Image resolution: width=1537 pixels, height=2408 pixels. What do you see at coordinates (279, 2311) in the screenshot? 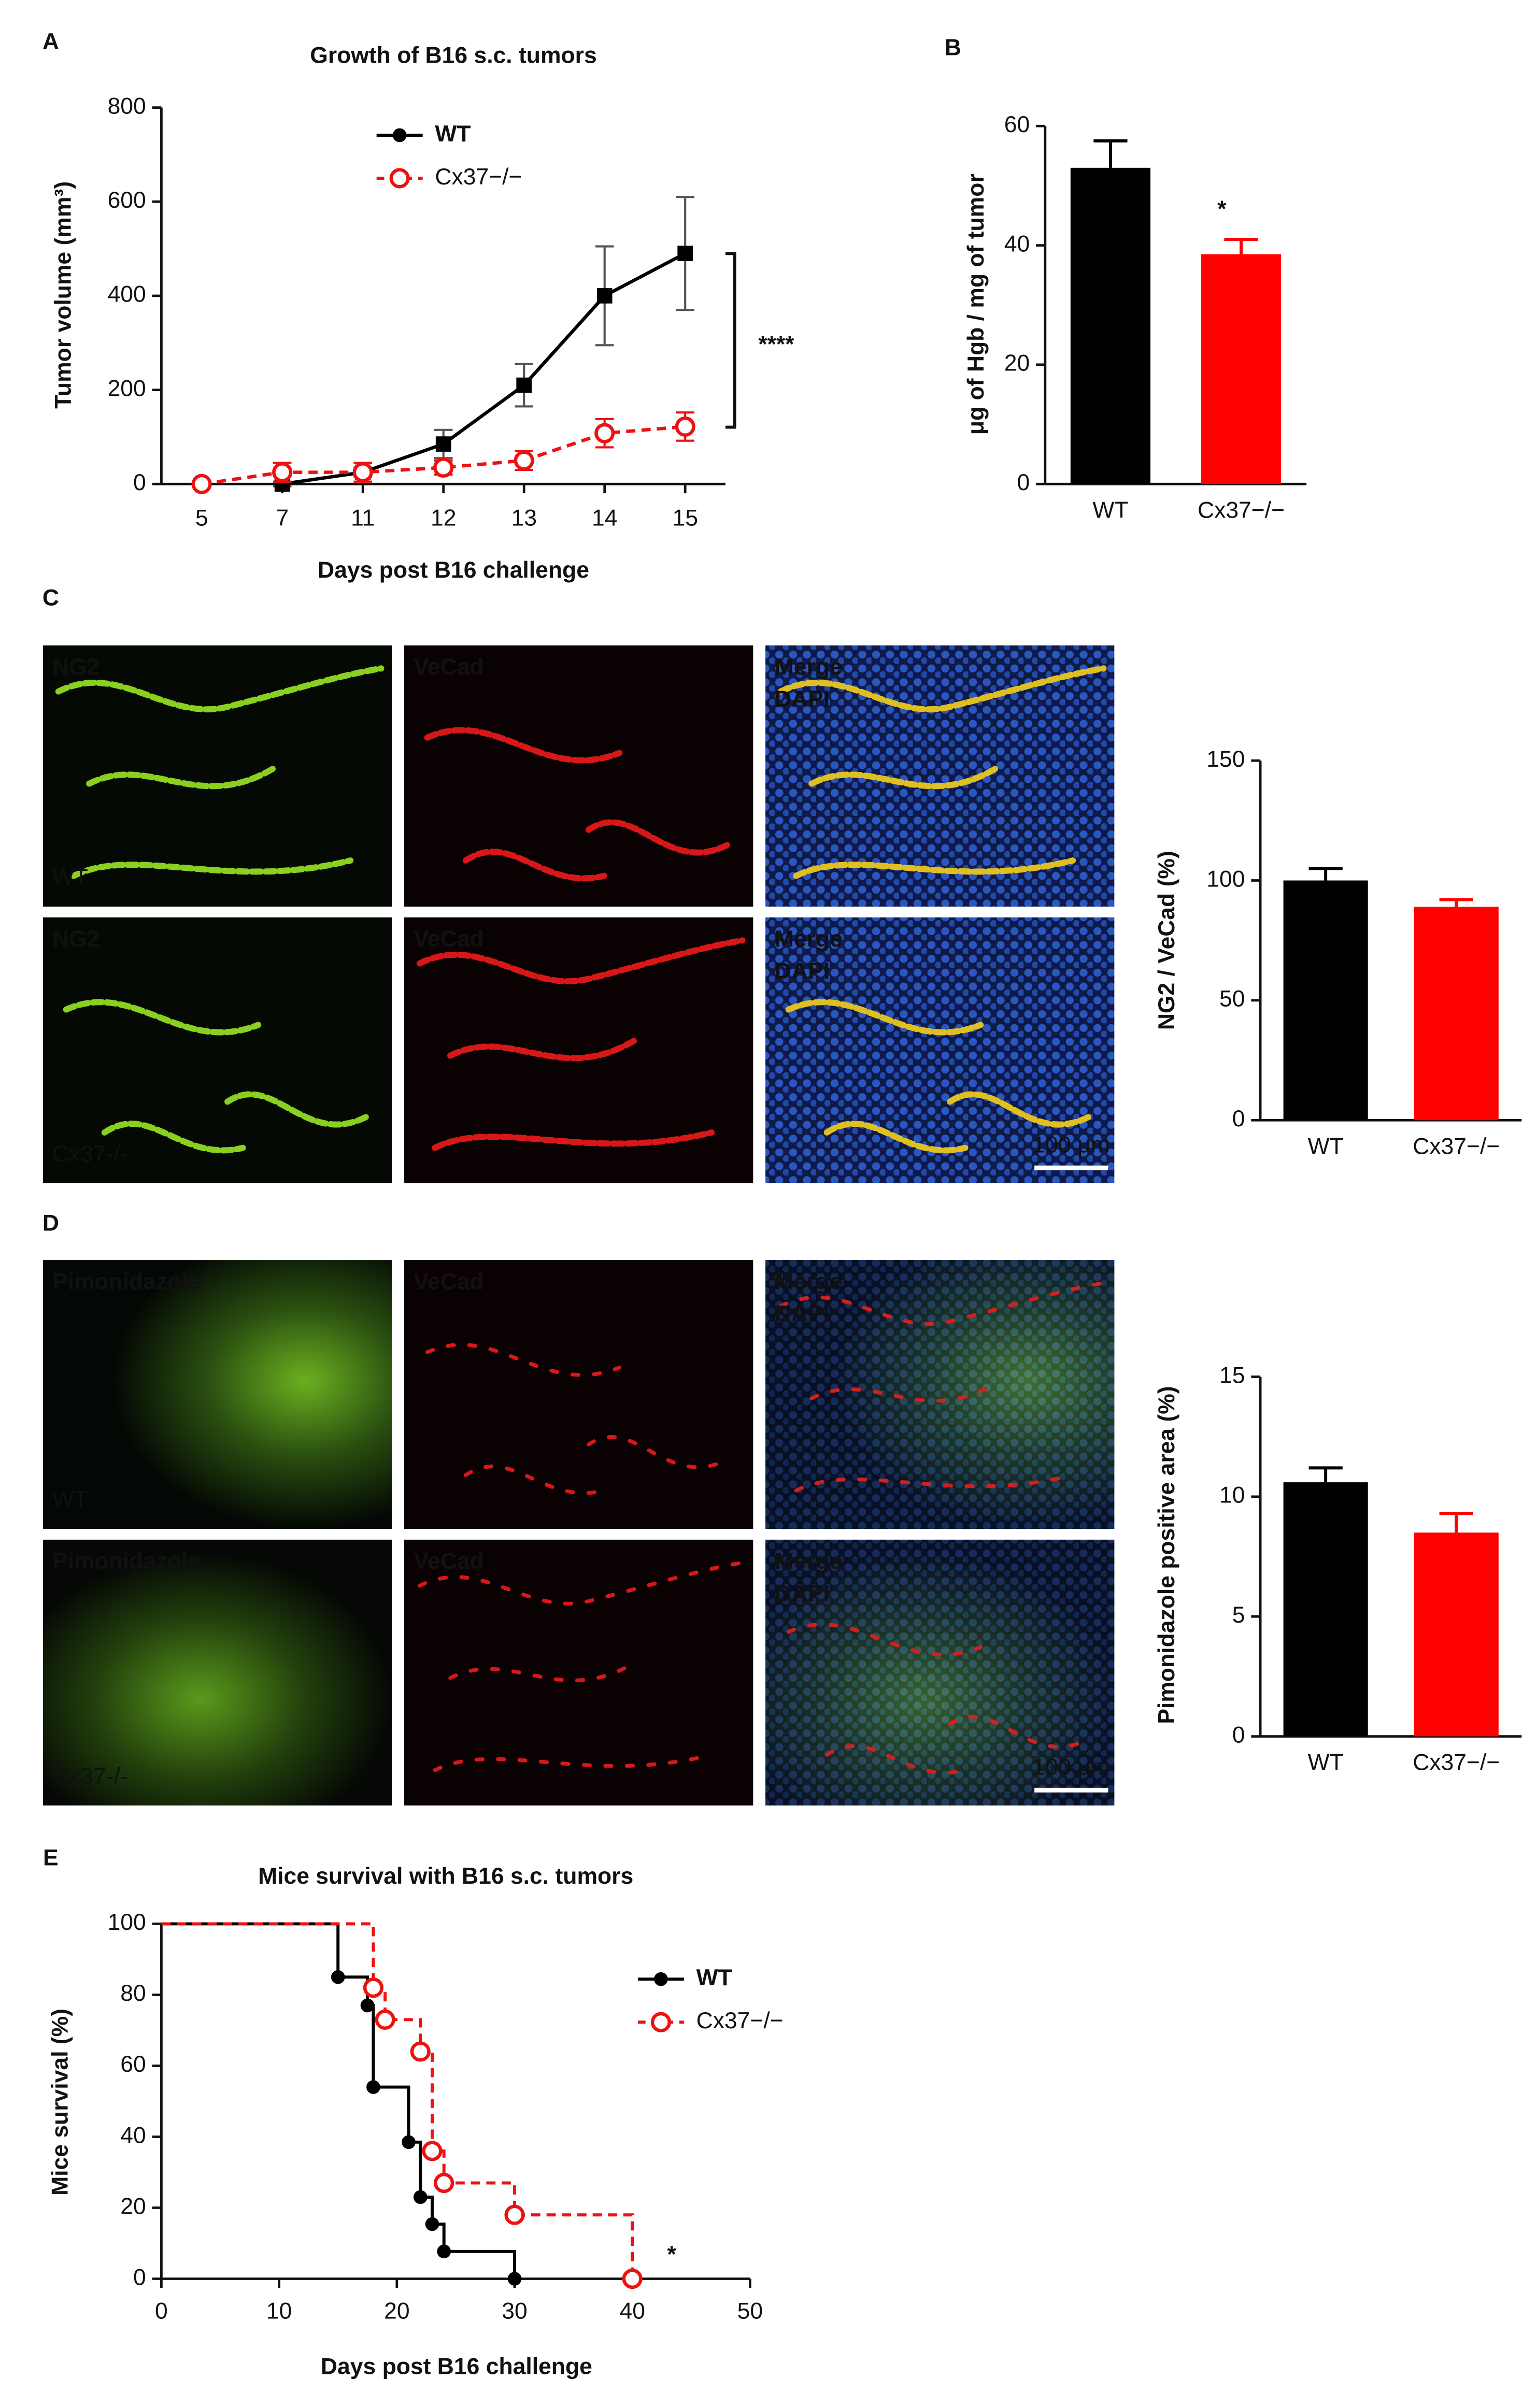
I see `x-tick-label: 10` at bounding box center [279, 2311].